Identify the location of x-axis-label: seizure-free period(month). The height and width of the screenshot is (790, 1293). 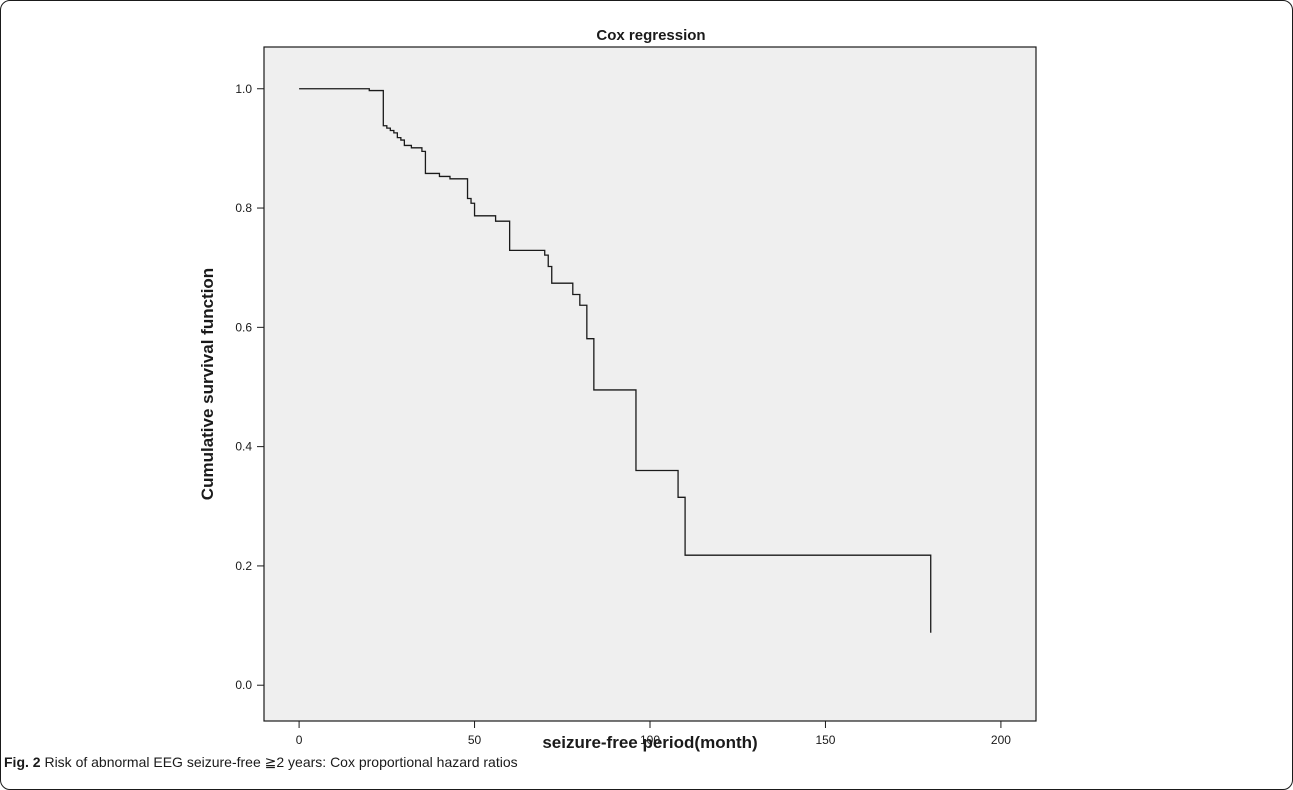
(649, 742).